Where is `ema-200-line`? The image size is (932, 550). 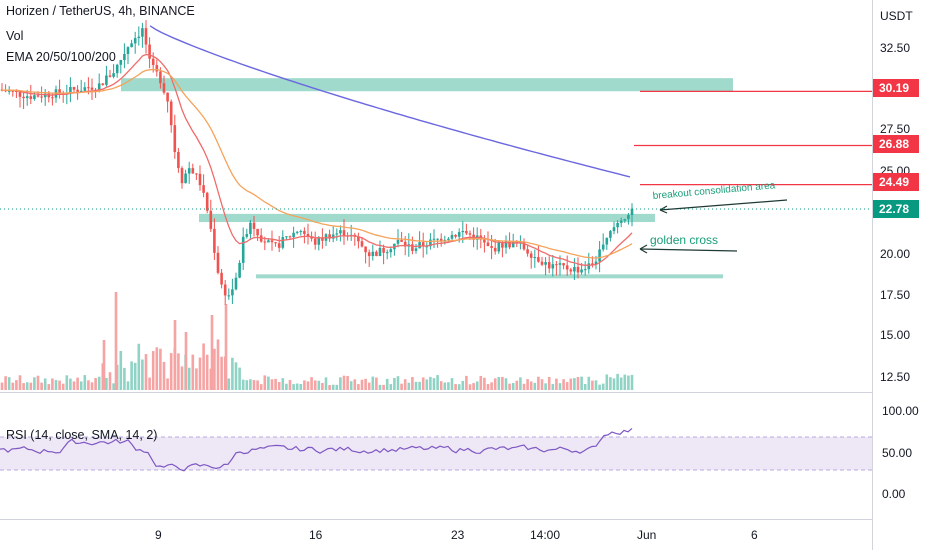
ema-200-line is located at coordinates (390, 101).